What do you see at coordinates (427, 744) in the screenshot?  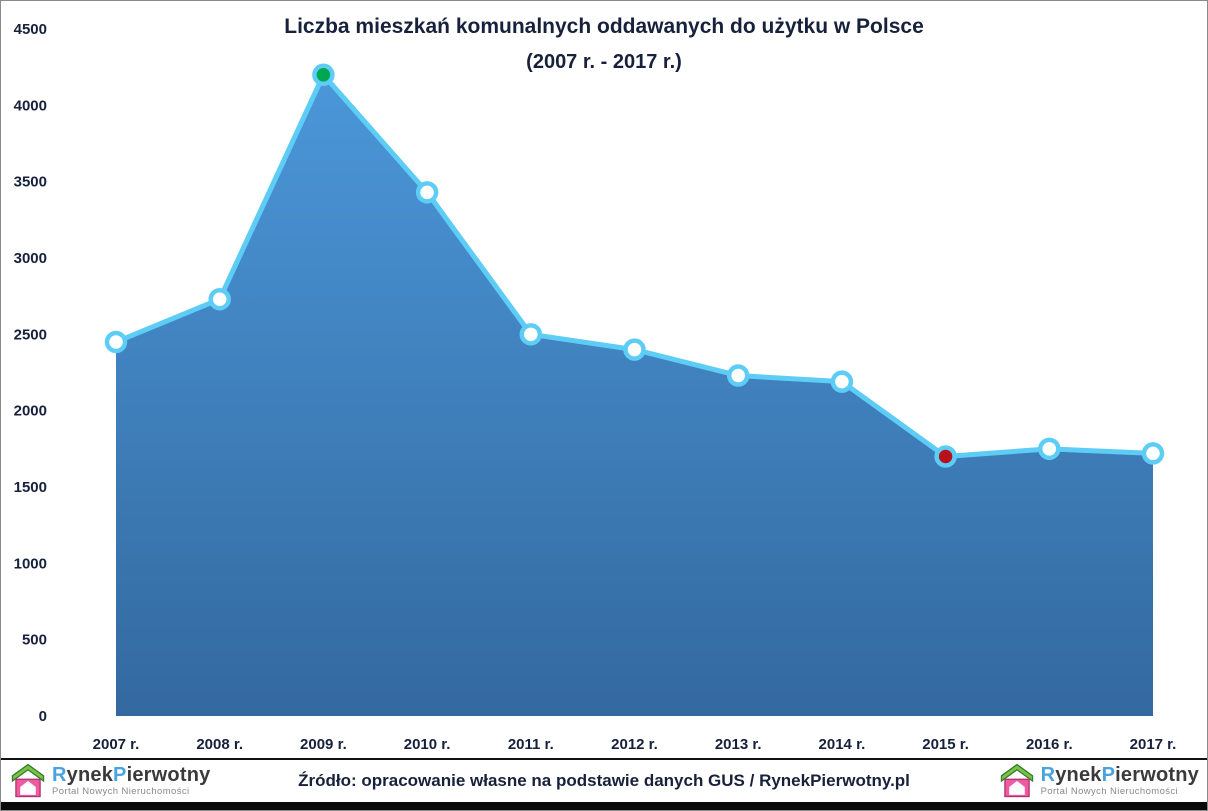 I see `svg-text: 2010 r.` at bounding box center [427, 744].